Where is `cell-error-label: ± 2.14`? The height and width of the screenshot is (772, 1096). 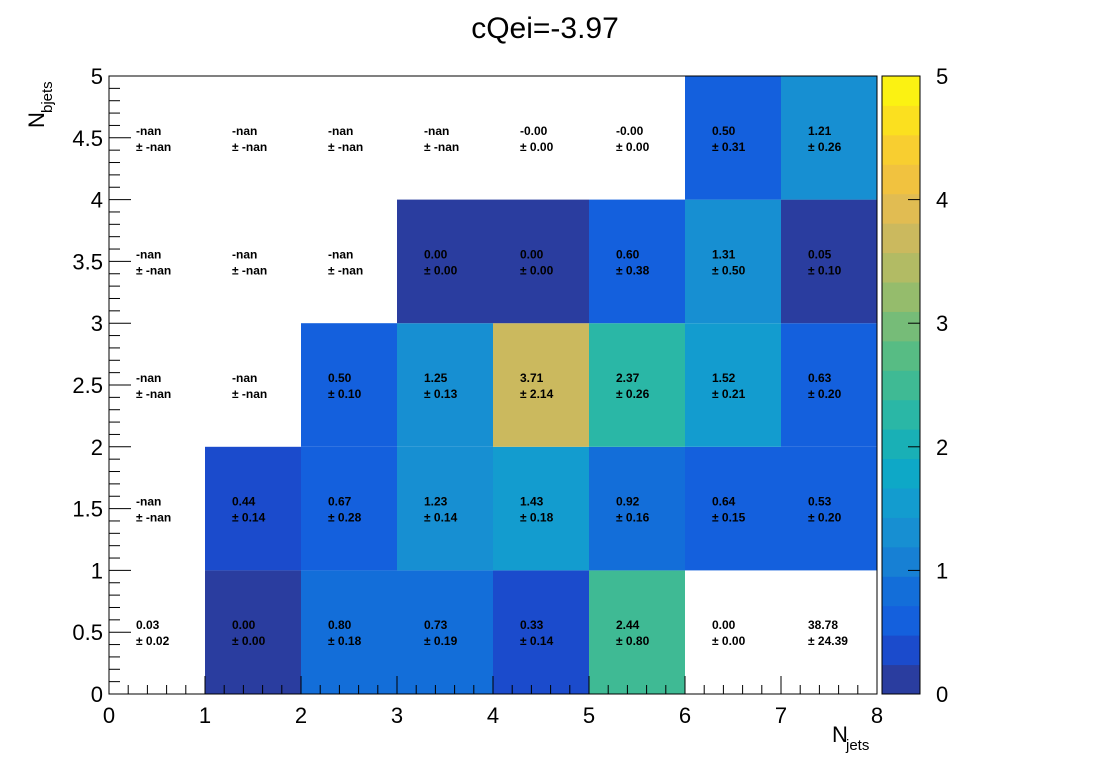
cell-error-label: ± 2.14 is located at coordinates (537, 394).